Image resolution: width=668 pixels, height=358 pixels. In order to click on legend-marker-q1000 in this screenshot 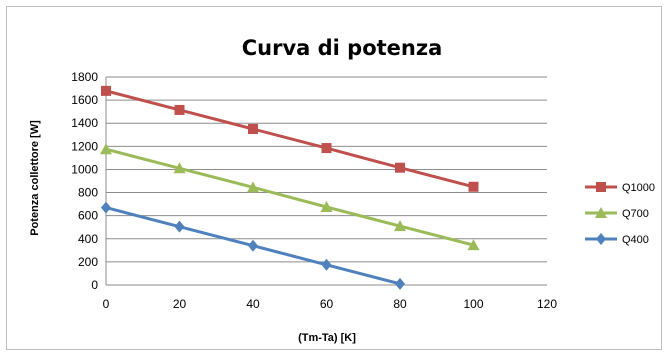, I will do `click(601, 187)`.